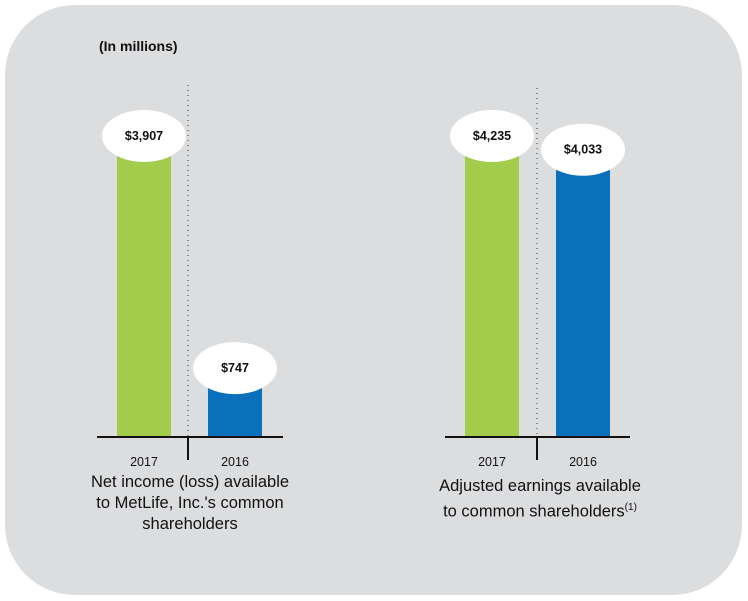 The width and height of the screenshot is (748, 601). I want to click on caption-line: Net income (loss) available, so click(190, 482).